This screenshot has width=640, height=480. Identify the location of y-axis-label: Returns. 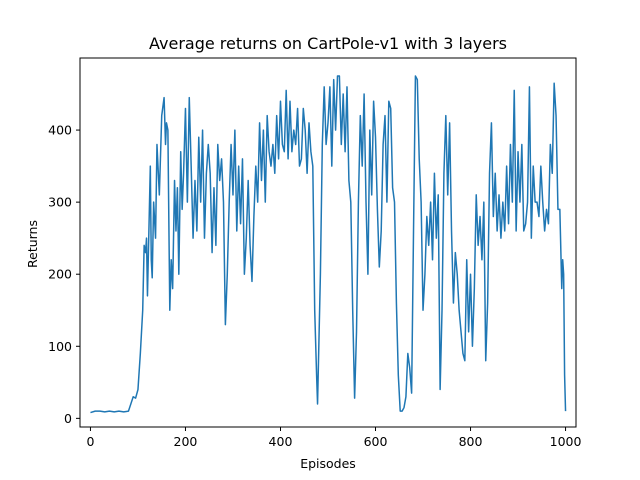
(32, 244).